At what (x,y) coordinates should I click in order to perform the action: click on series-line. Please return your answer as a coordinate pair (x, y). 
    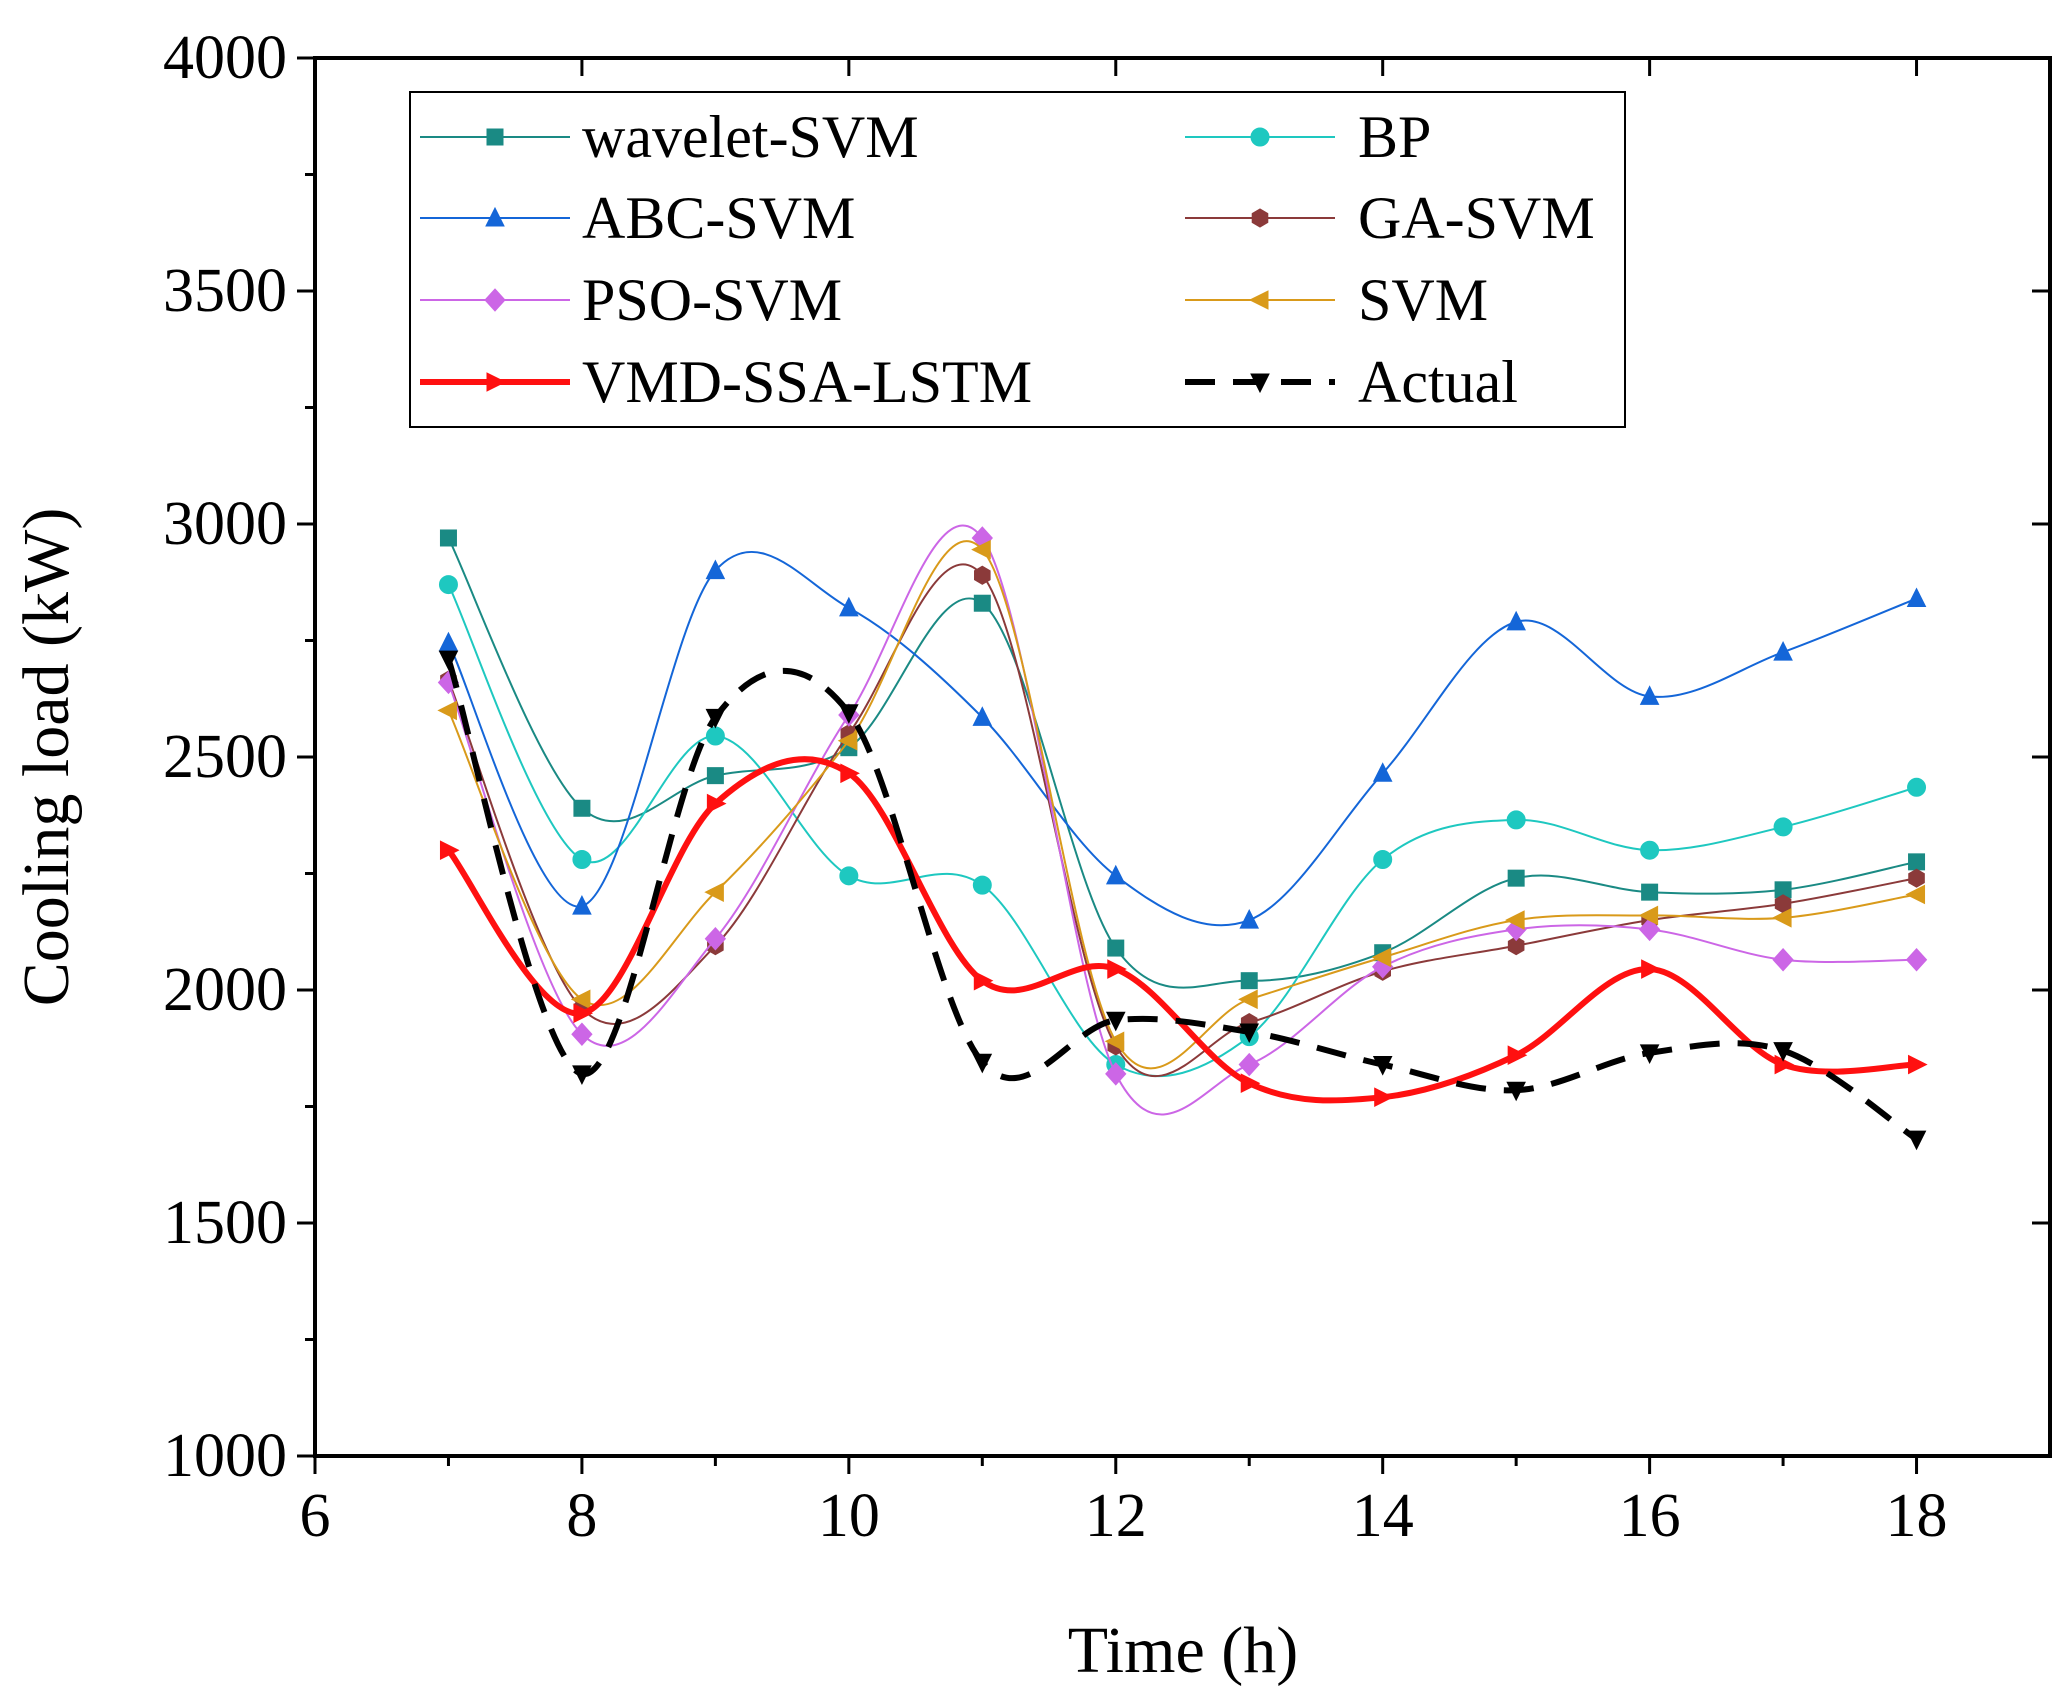
    Looking at the image, I should click on (1181, 930).